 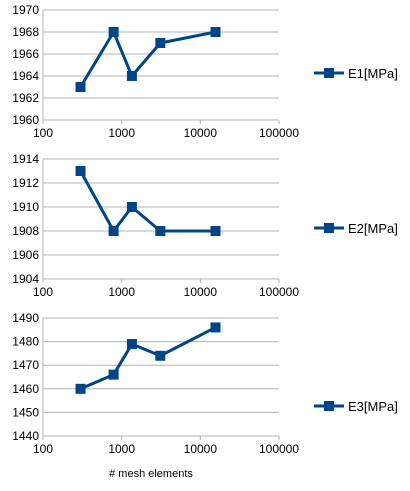 I want to click on y-tick-label: 1970, so click(x=25, y=10).